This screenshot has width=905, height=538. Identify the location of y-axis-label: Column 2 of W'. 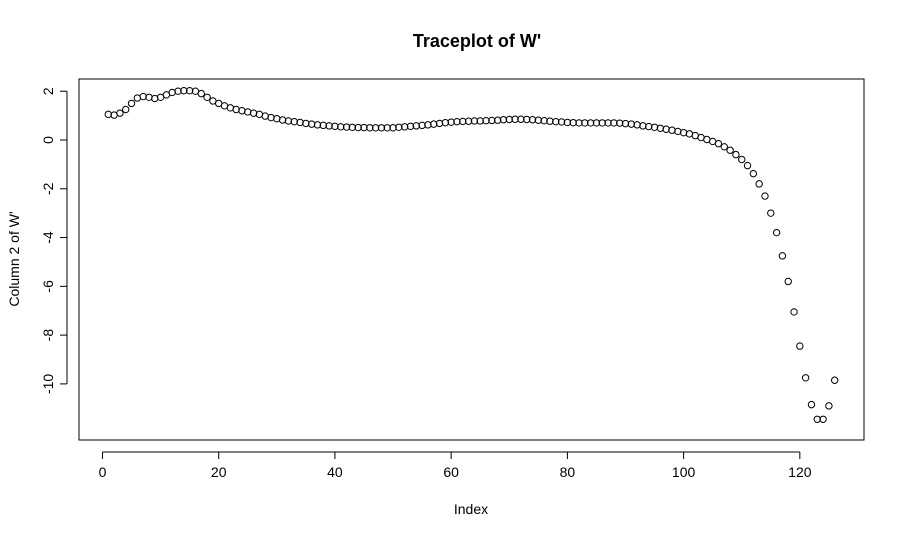
(14, 258).